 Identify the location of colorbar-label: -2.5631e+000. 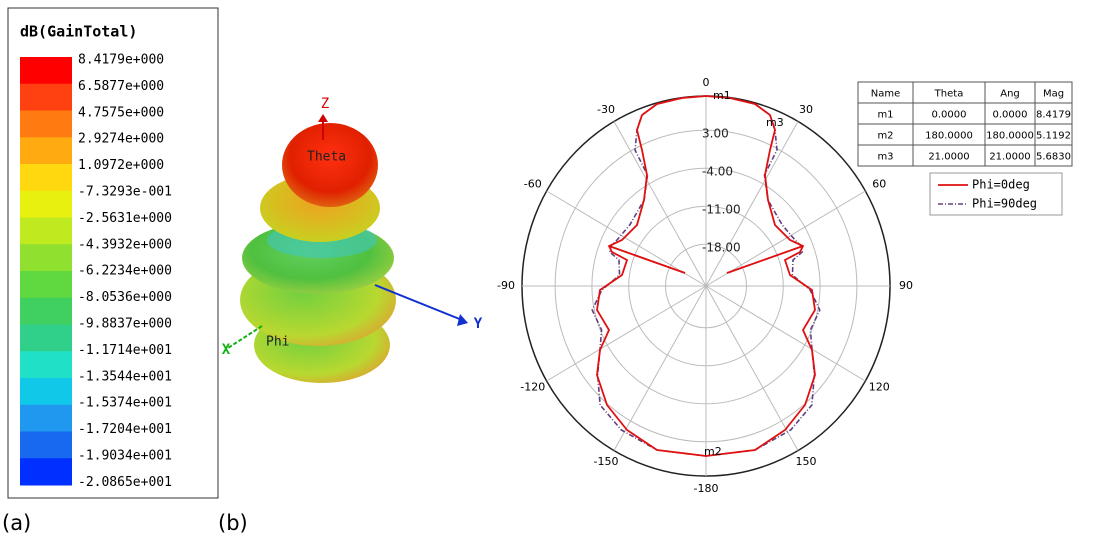
(125, 218).